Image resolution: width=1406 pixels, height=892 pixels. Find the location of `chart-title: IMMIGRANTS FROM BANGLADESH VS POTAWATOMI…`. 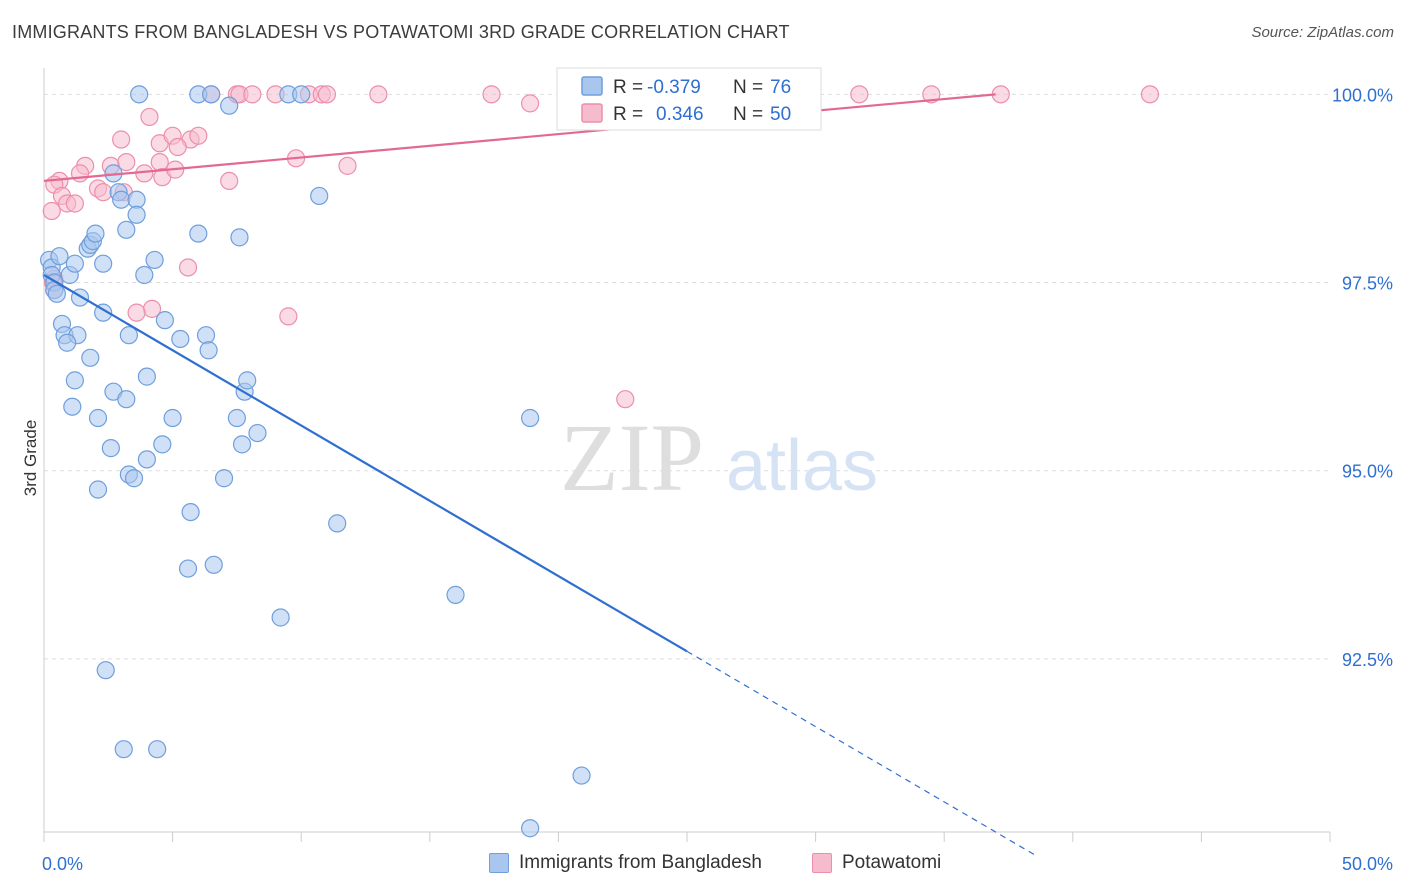

chart-title: IMMIGRANTS FROM BANGLADESH VS POTAWATOMI… is located at coordinates (401, 32).